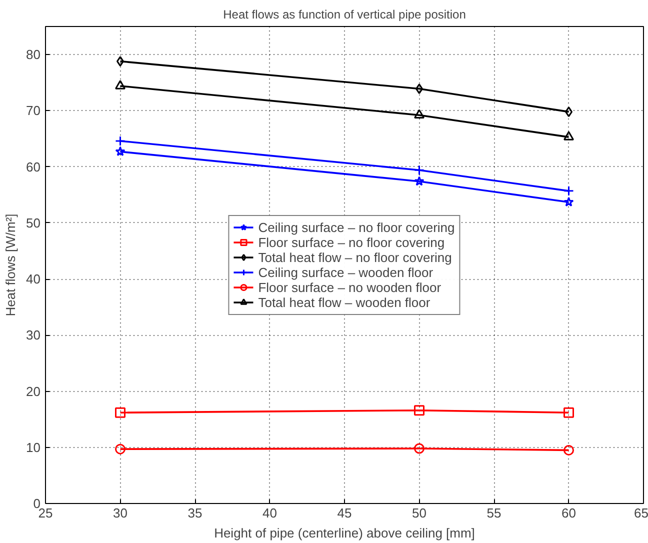  Describe the element at coordinates (33, 222) in the screenshot. I see `y-tick-label: 50` at that location.